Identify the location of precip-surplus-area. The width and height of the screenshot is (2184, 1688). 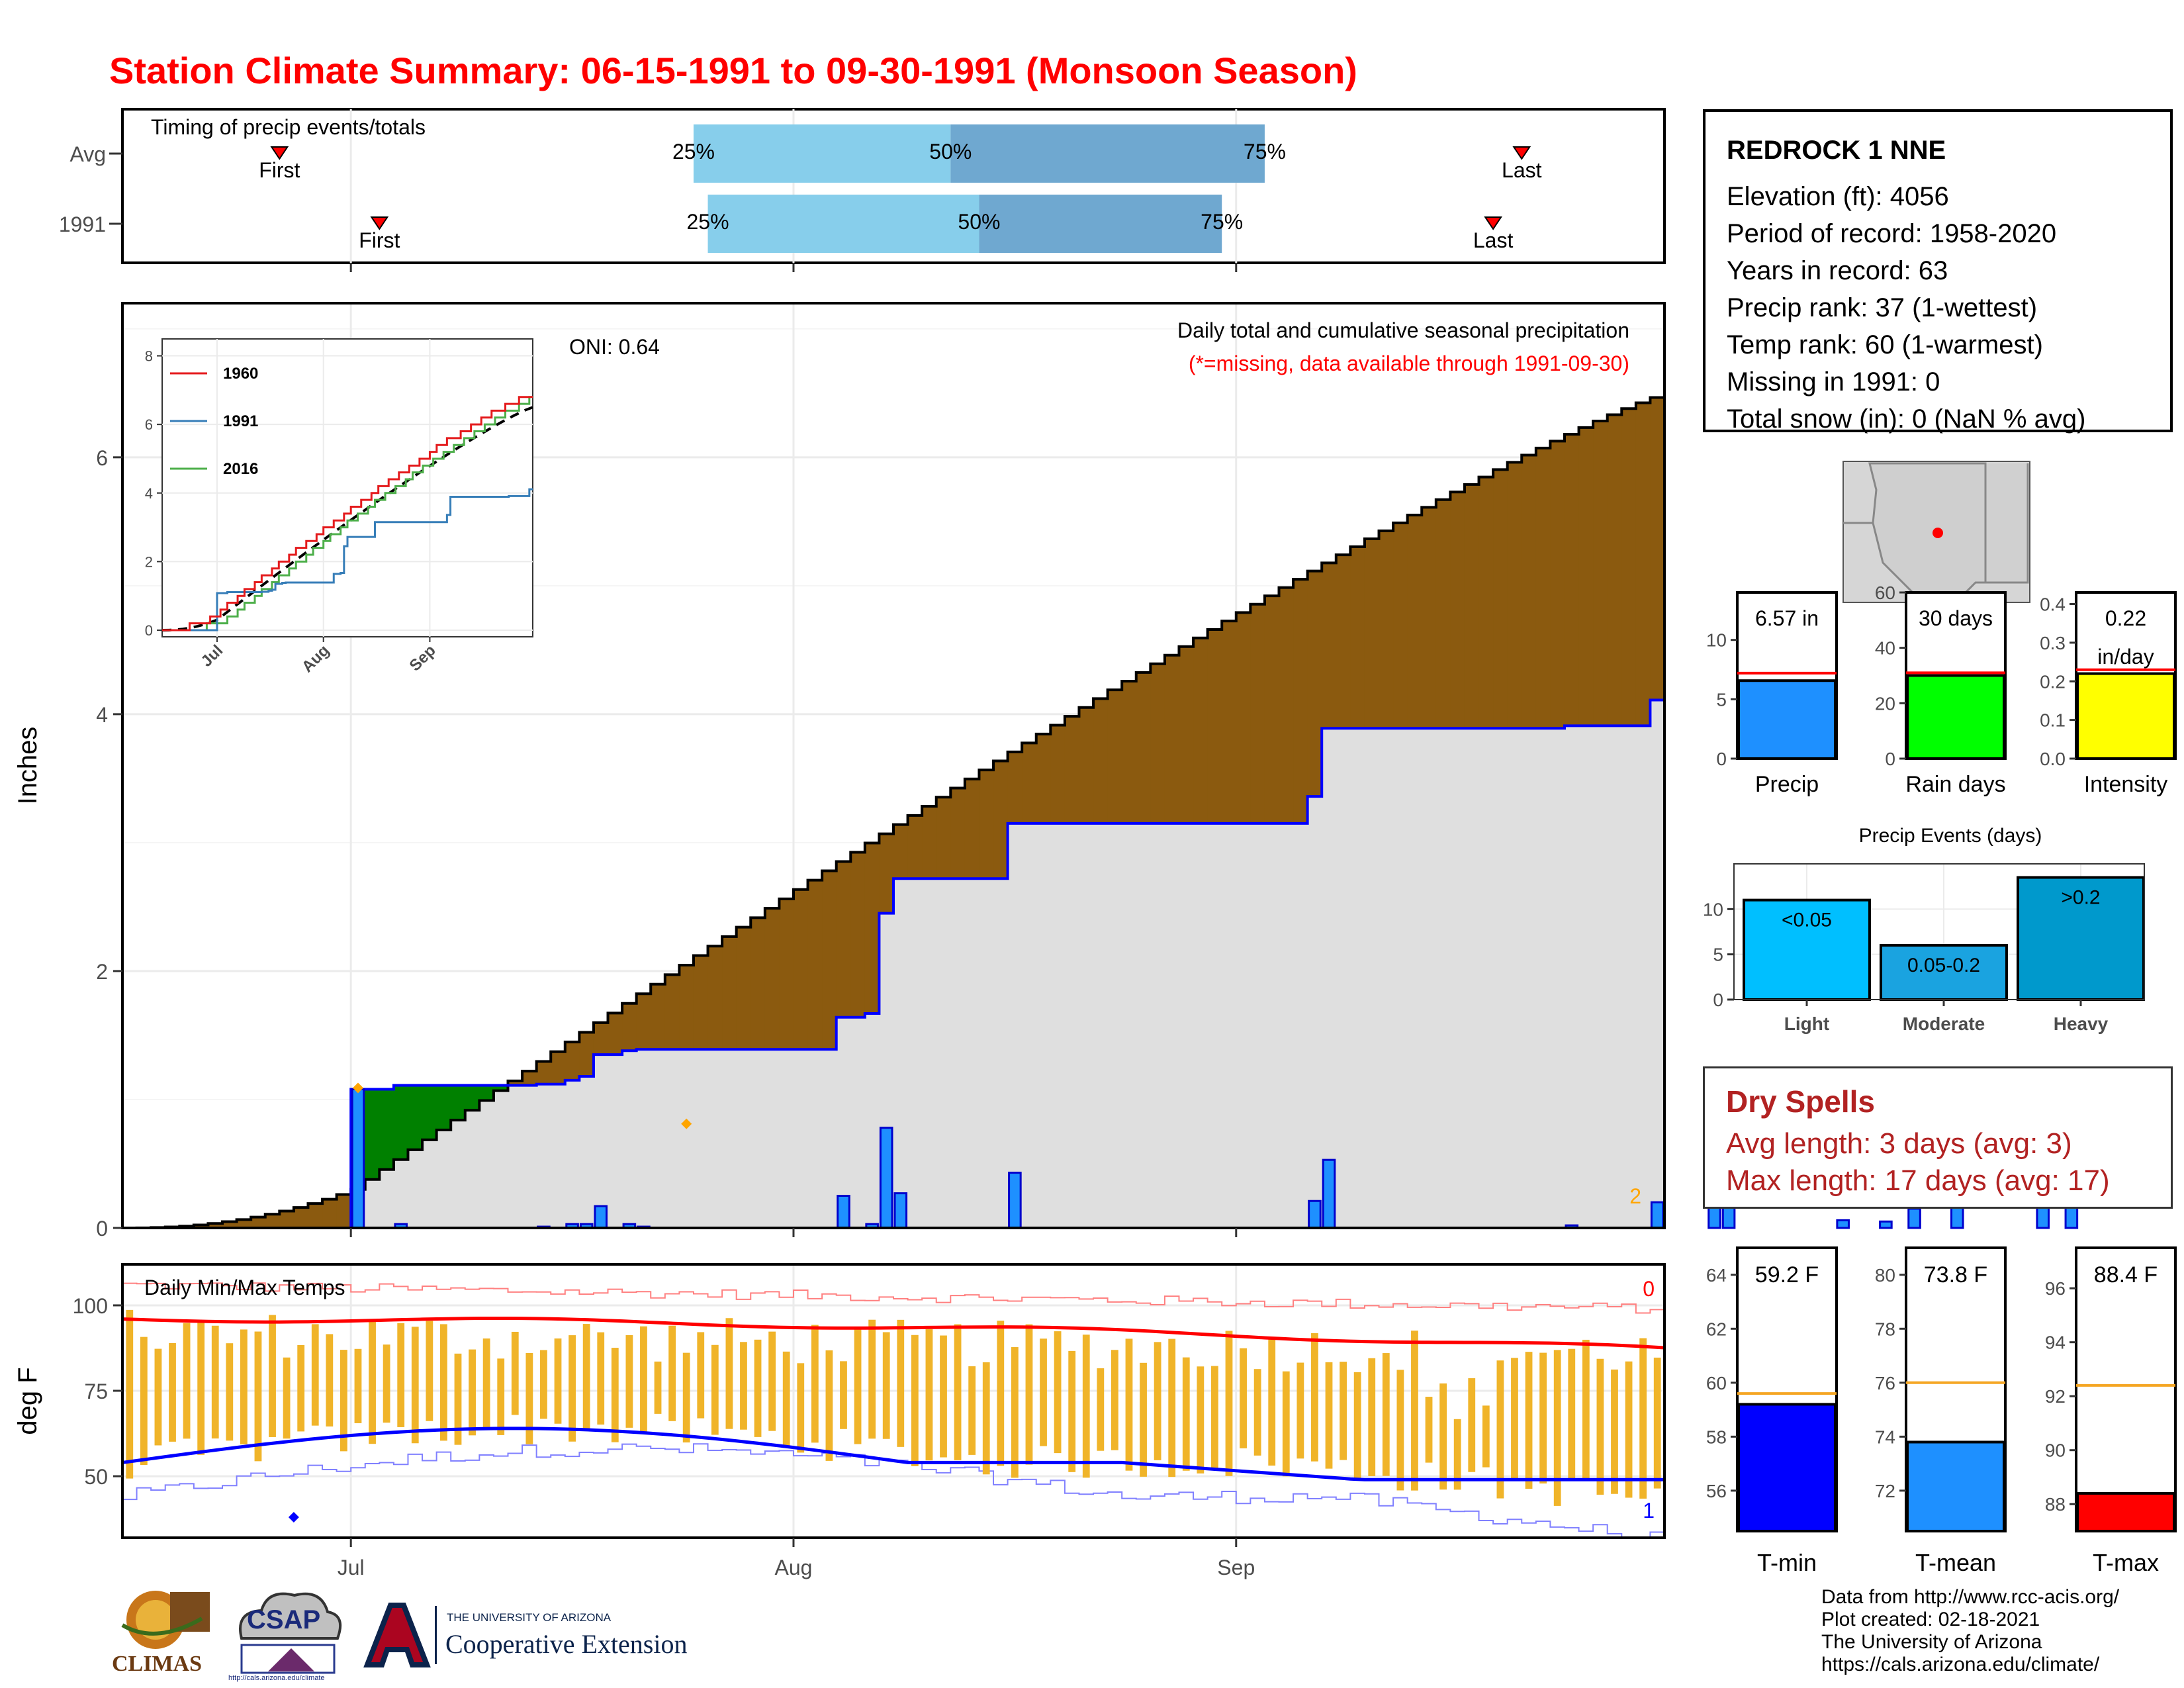
(387, 1129).